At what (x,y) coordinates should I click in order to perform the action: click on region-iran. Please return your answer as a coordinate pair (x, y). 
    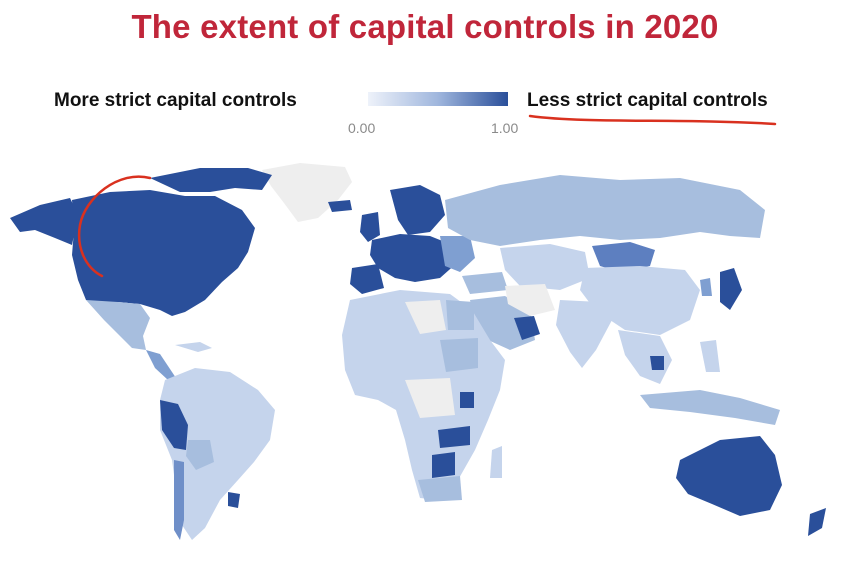
    Looking at the image, I should click on (530, 300).